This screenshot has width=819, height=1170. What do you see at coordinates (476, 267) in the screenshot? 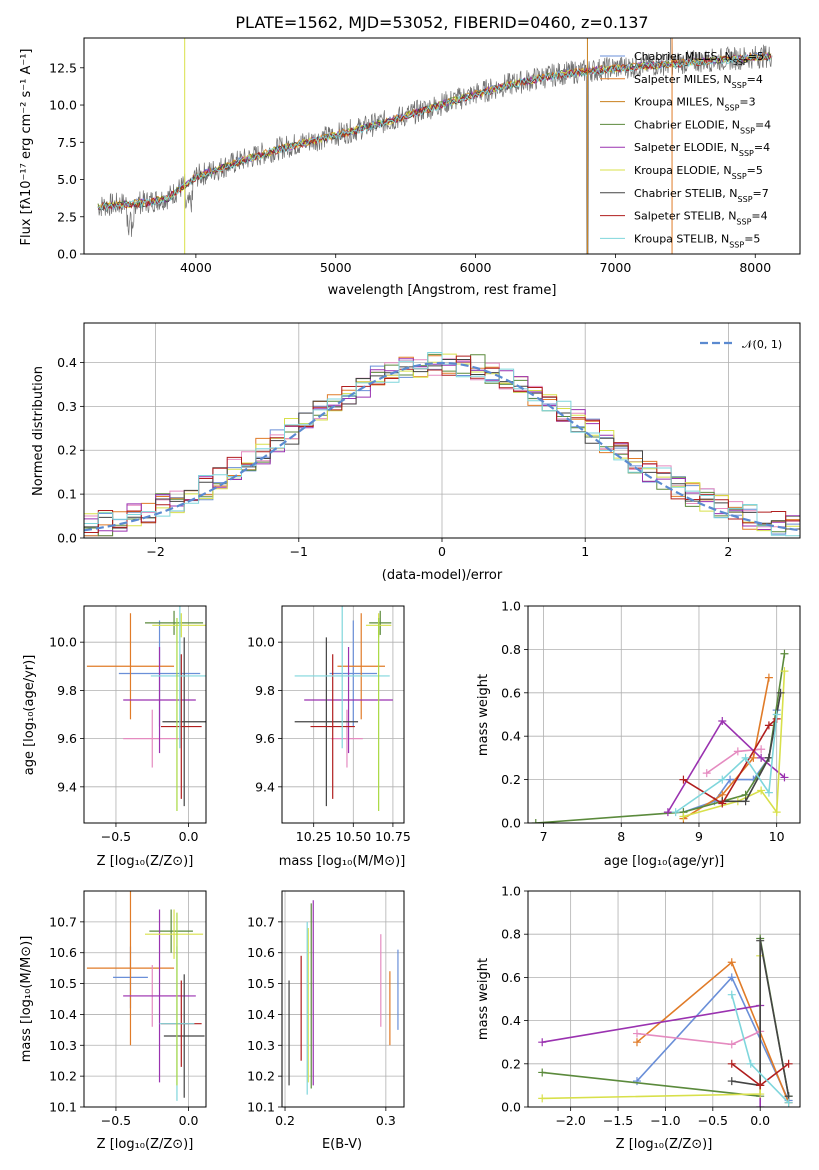
I see `x-tick-label: 6000` at bounding box center [476, 267].